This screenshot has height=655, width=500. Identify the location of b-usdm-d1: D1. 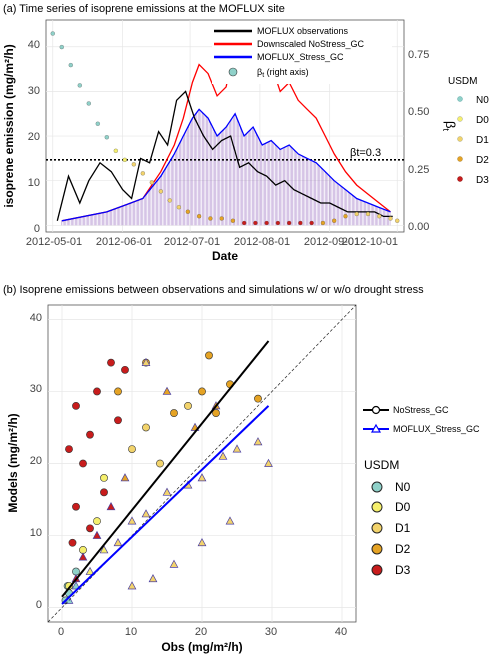
(403, 528).